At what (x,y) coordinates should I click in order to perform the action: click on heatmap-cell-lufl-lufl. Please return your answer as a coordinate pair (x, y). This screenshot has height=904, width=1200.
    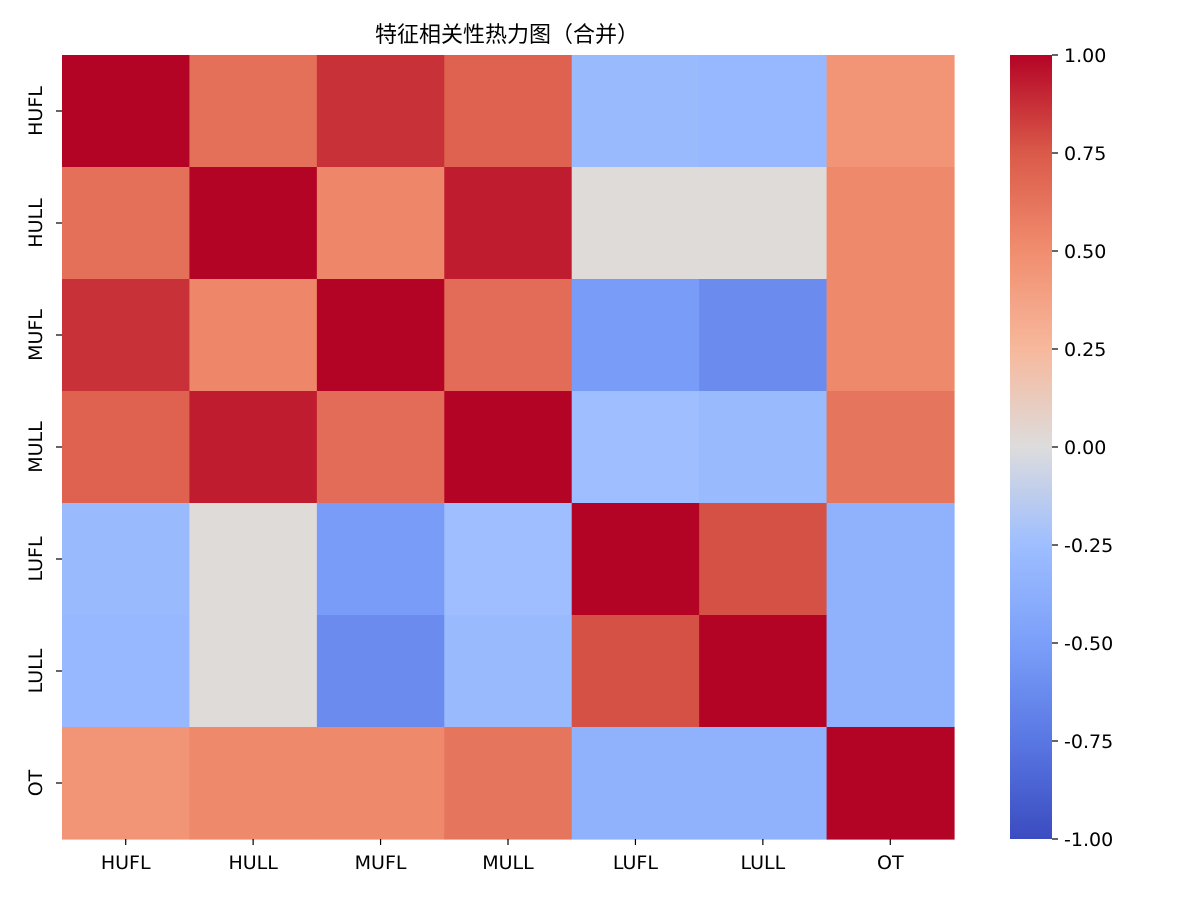
    Looking at the image, I should click on (635, 559).